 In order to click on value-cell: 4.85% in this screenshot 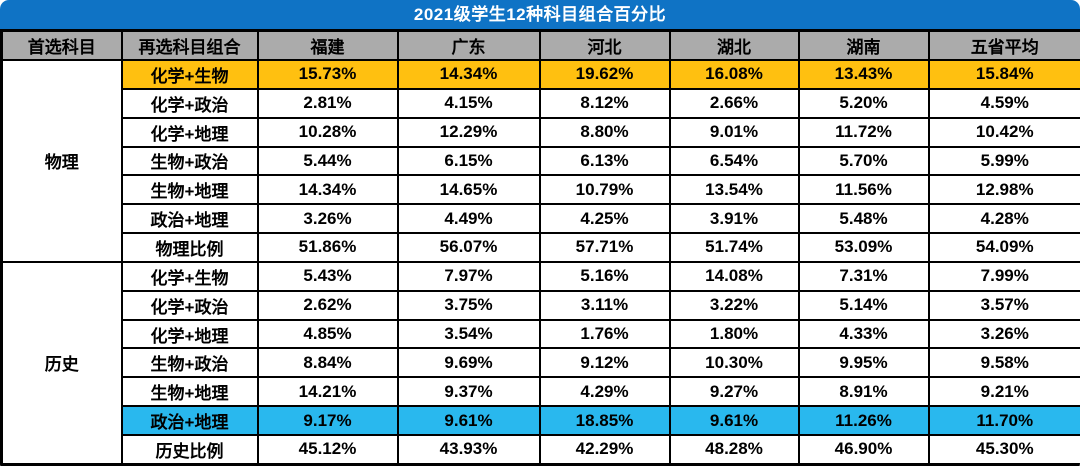, I will do `click(327, 334)`.